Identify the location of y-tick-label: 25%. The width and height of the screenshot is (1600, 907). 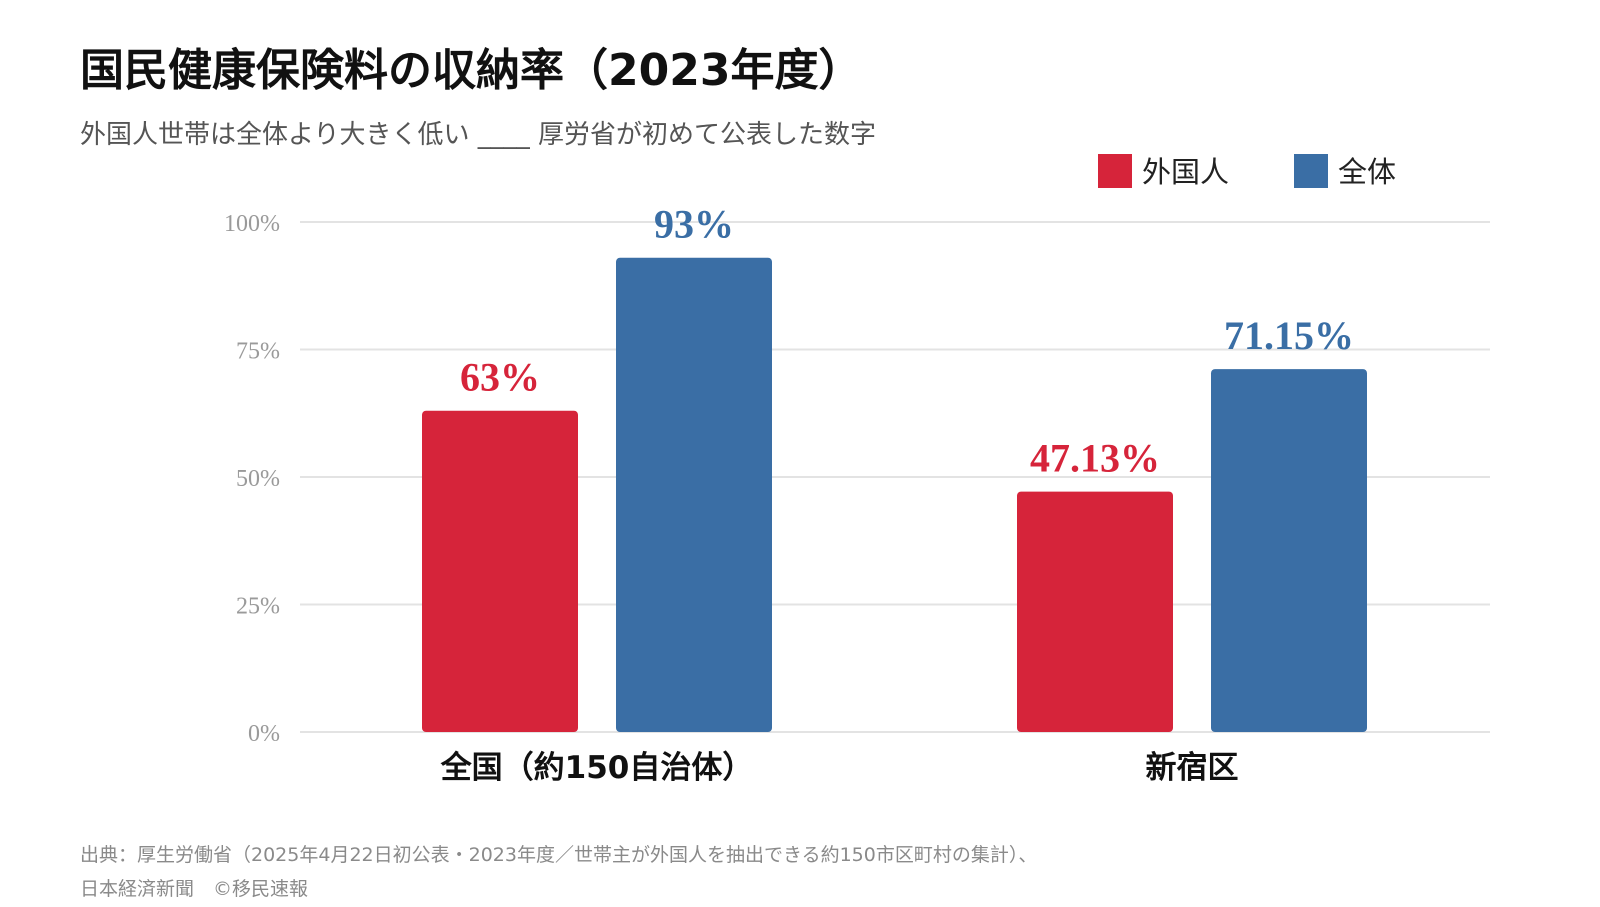
(258, 607).